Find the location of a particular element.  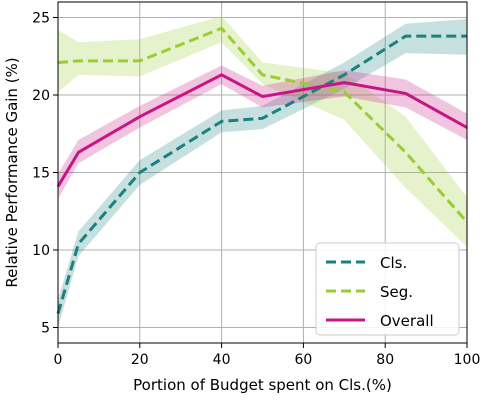

y-axis-title: Relative Performance Gain (%) is located at coordinates (12, 172).